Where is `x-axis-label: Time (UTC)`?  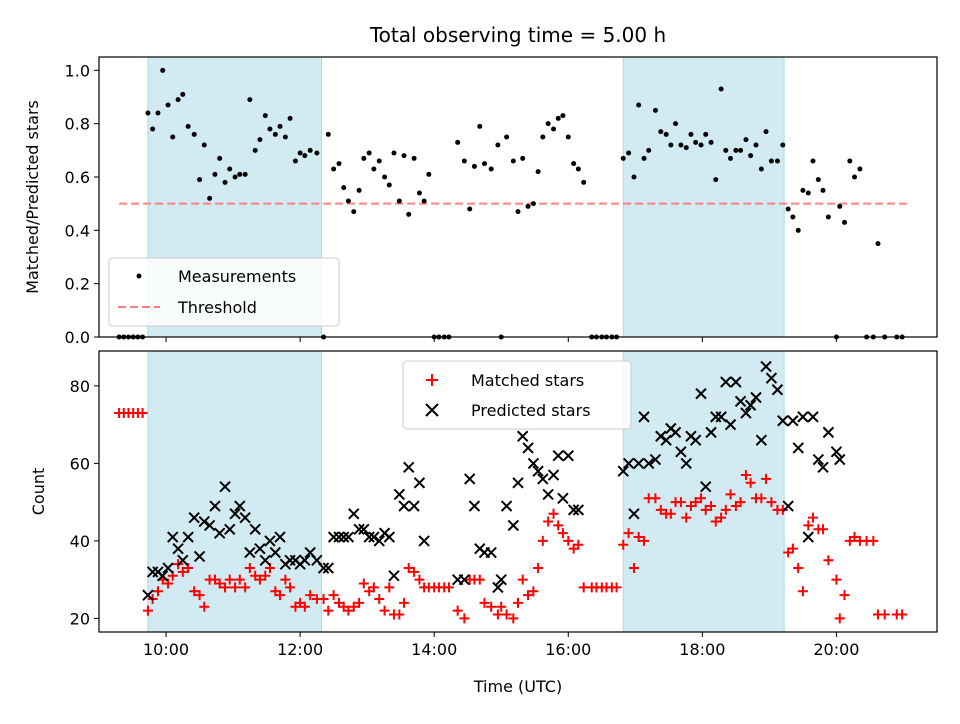 x-axis-label: Time (UTC) is located at coordinates (517, 686).